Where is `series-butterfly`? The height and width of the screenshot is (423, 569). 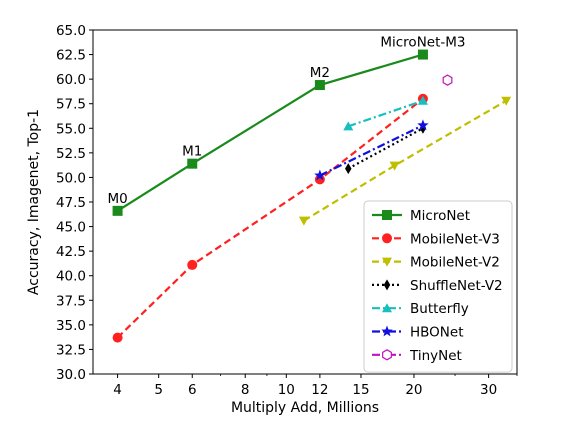
series-butterfly is located at coordinates (385, 113).